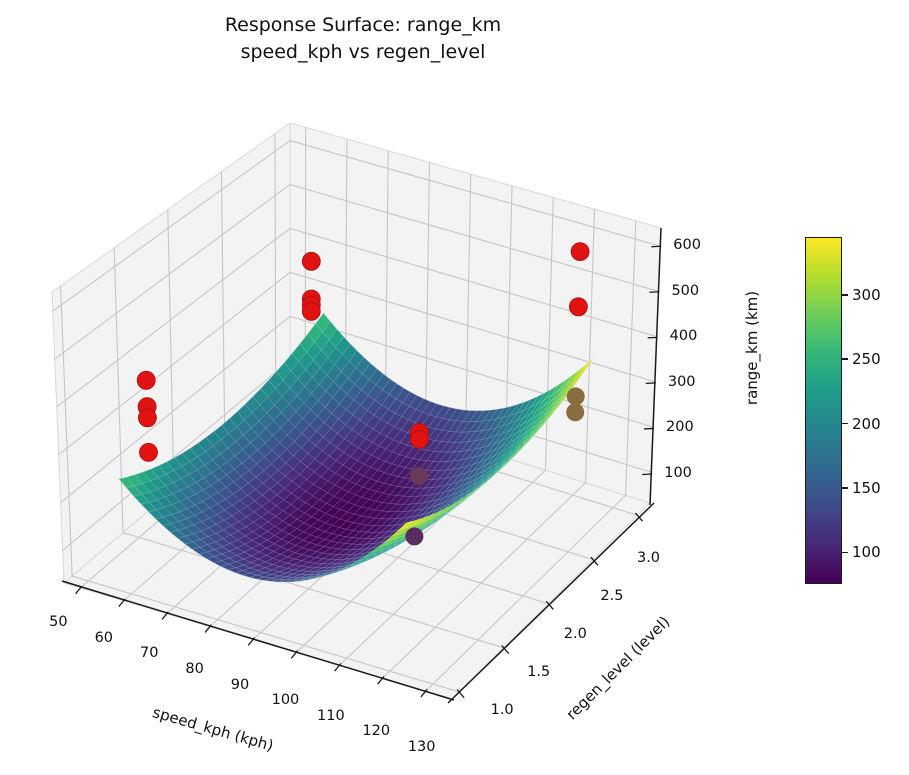 This screenshot has height=775, width=909. What do you see at coordinates (363, 52) in the screenshot?
I see `chart-title-line2: speed_kph vs regen_level` at bounding box center [363, 52].